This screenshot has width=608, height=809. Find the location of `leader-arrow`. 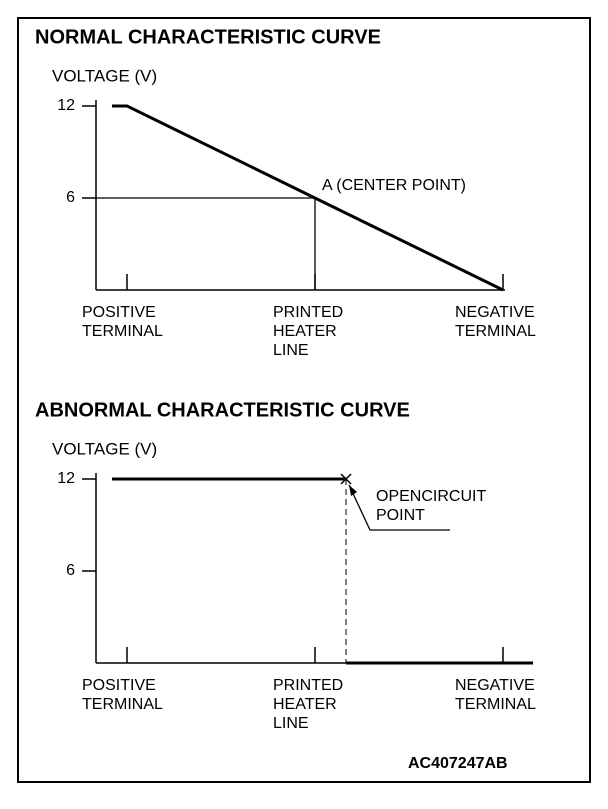

leader-arrow is located at coordinates (353, 490).